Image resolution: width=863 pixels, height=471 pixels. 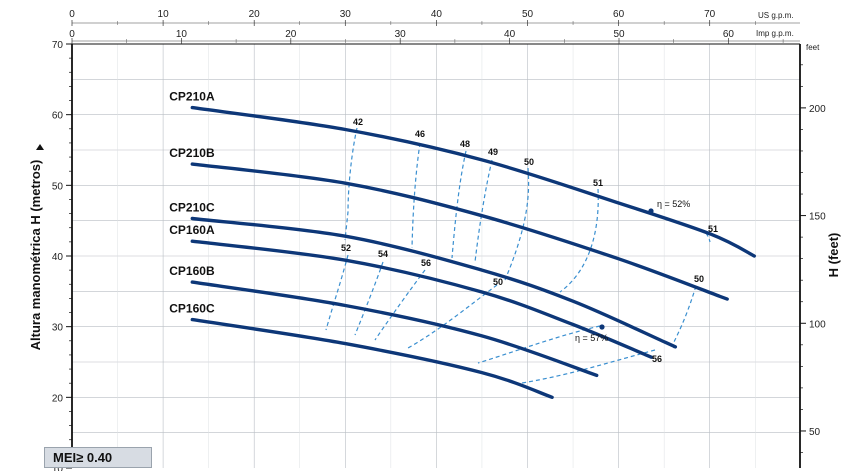 I want to click on mei-badge: MEI≥ 0.40, so click(x=98, y=457).